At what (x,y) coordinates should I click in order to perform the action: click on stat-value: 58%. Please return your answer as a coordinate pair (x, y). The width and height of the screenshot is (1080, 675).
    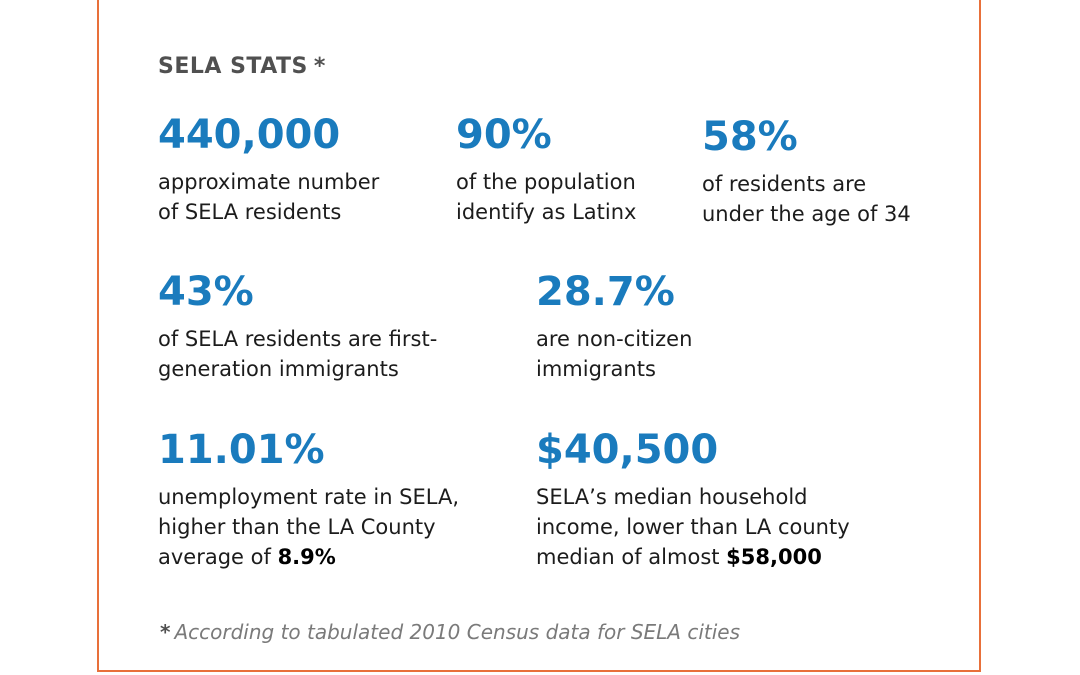
    Looking at the image, I should click on (750, 137).